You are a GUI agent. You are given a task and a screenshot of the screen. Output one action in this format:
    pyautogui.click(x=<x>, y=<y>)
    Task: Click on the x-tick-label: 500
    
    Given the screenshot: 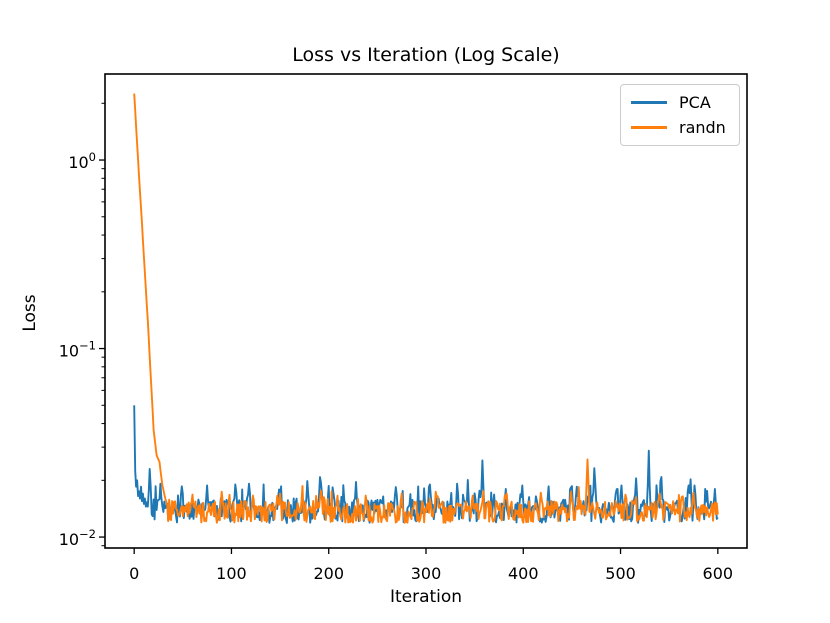 What is the action you would take?
    pyautogui.click(x=620, y=573)
    